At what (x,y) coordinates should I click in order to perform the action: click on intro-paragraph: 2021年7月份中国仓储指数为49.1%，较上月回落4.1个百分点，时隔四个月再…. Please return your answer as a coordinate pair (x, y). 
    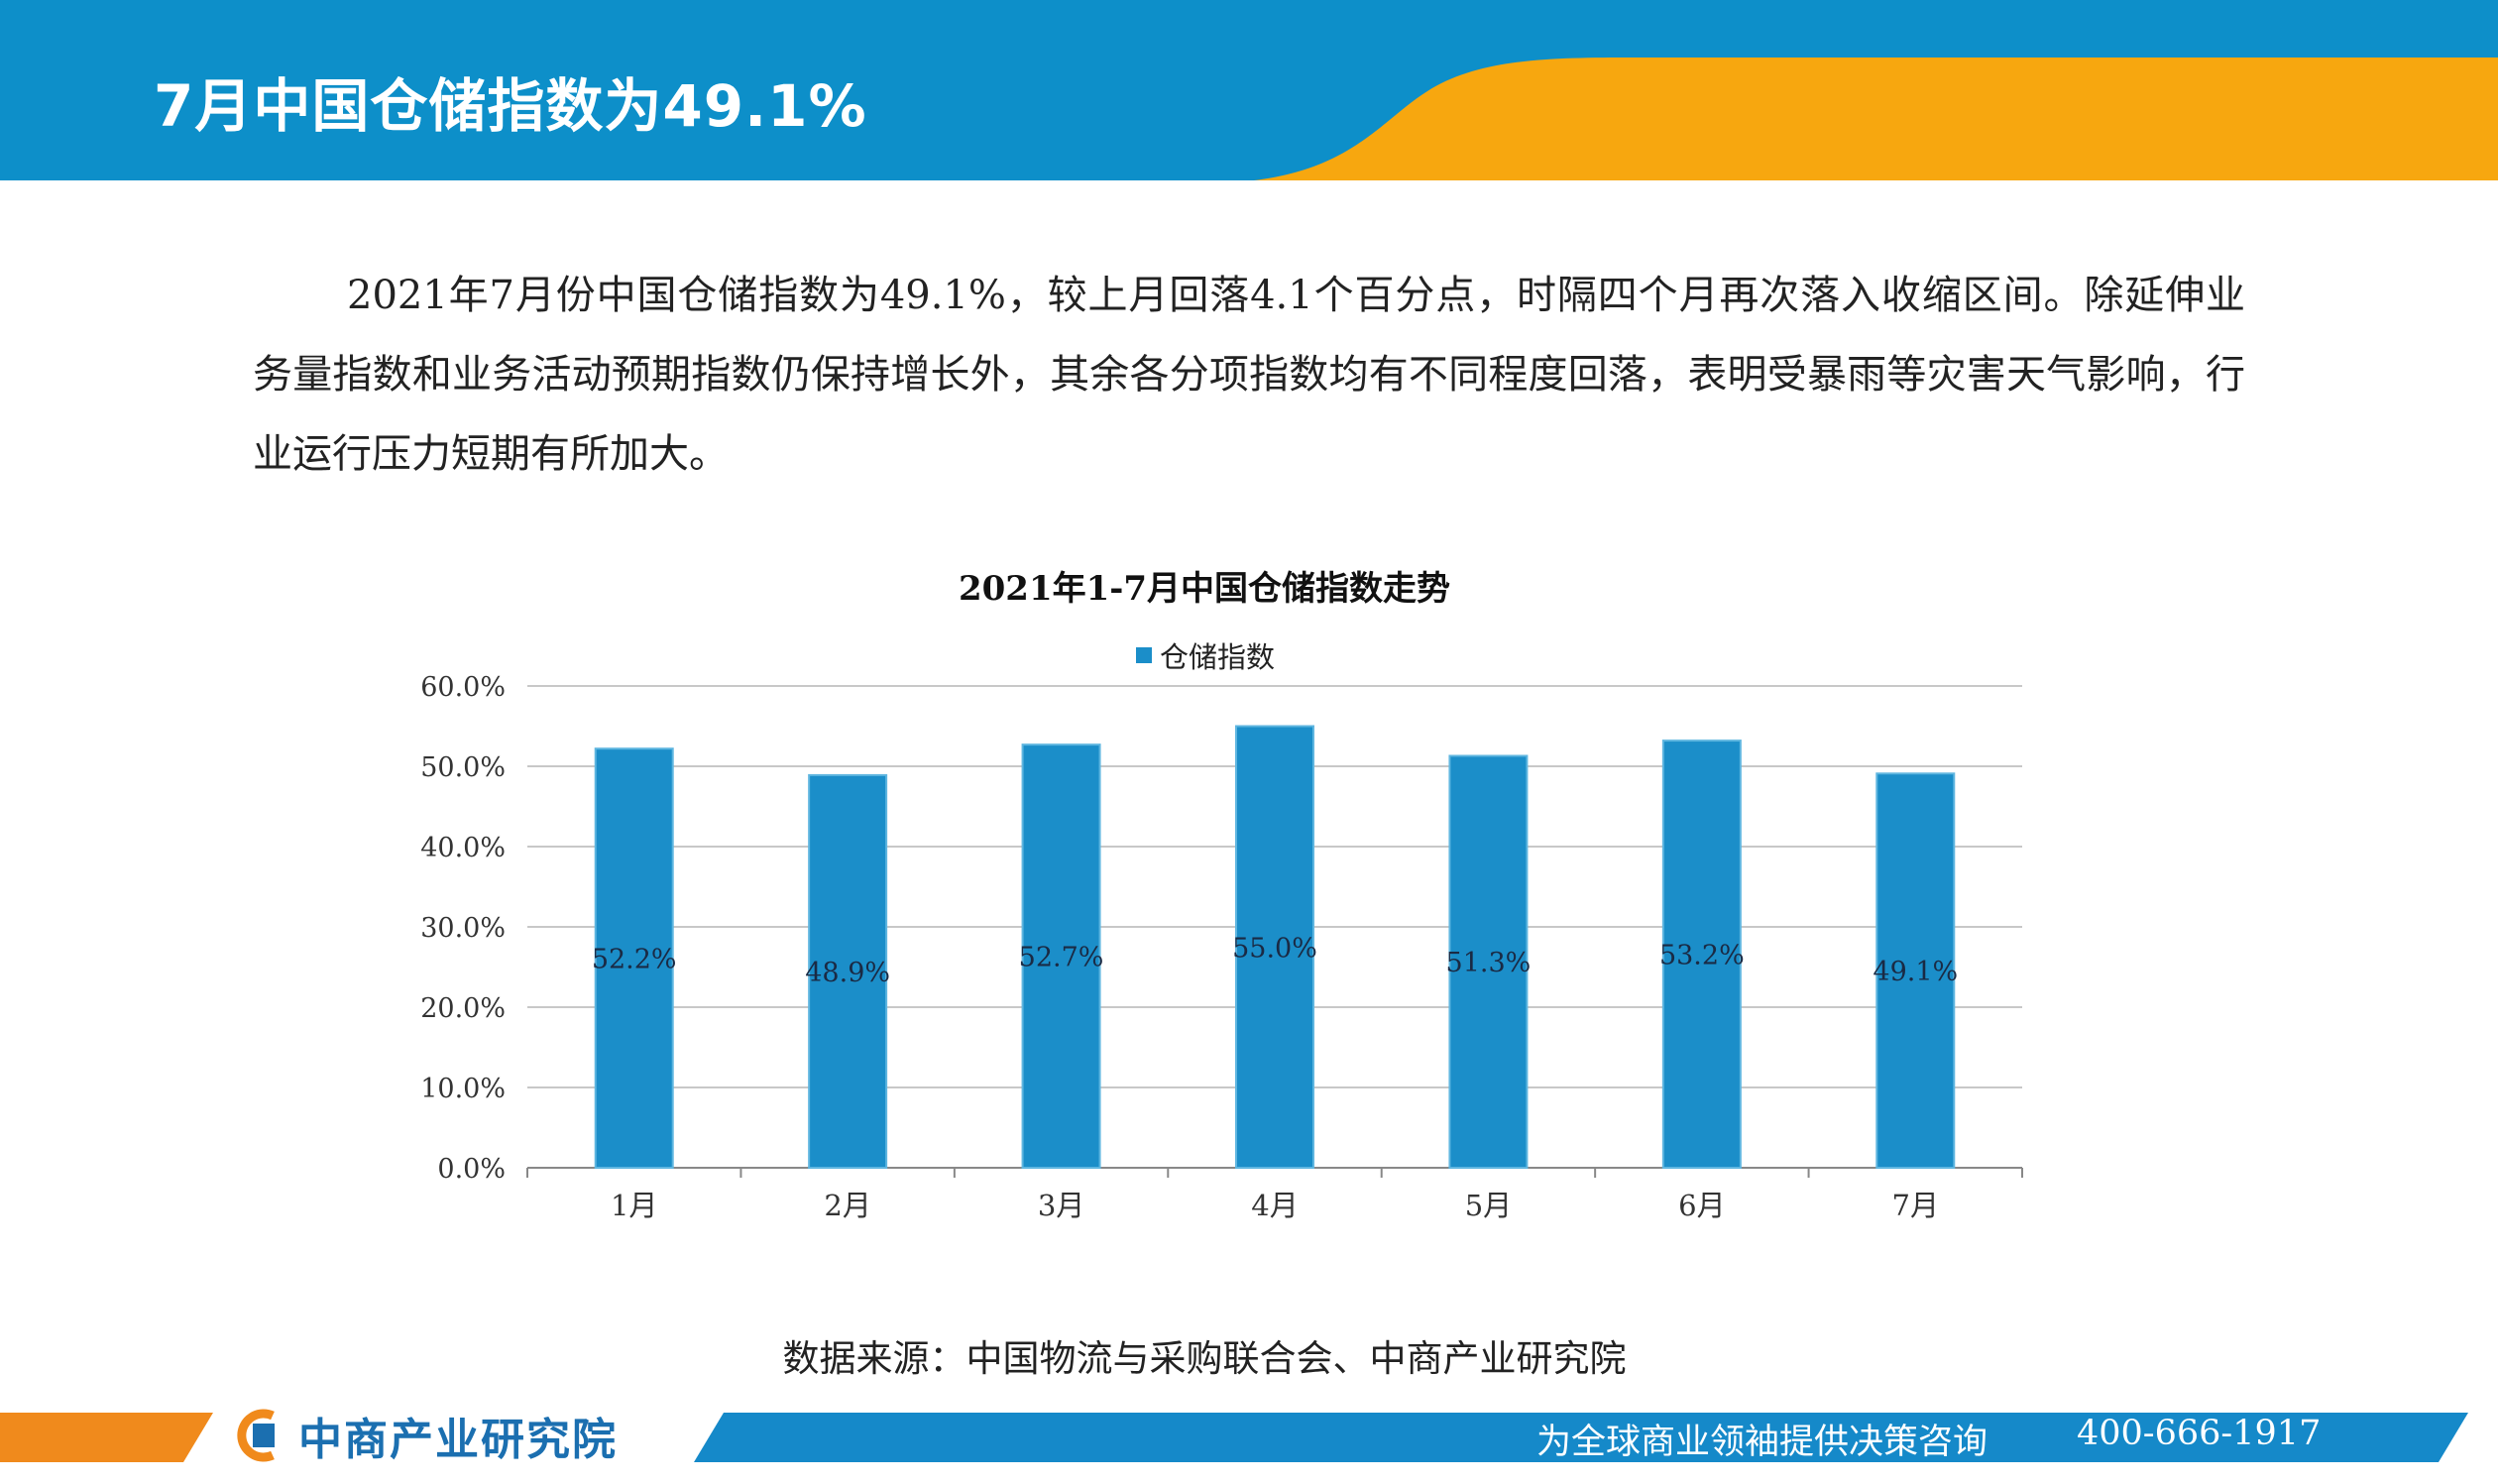
    Looking at the image, I should click on (1249, 375).